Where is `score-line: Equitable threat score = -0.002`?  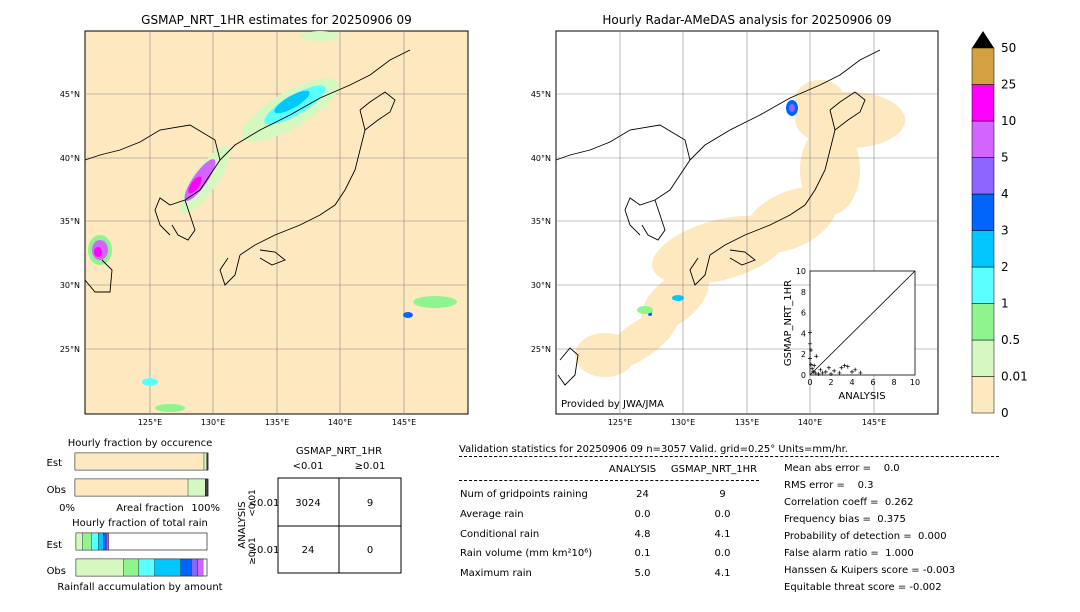
score-line: Equitable threat score = -0.002 is located at coordinates (863, 587).